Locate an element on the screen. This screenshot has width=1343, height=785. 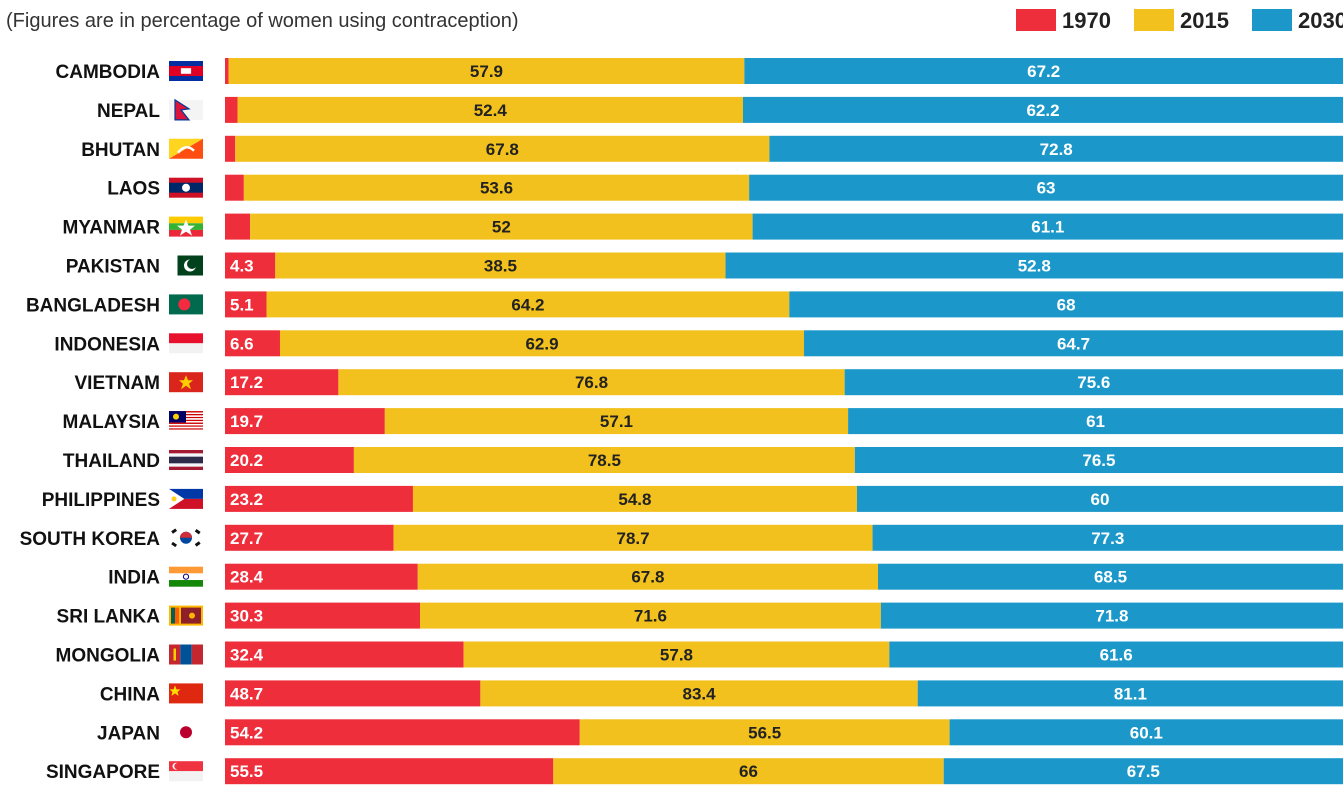
data-label-1970: 23.2 is located at coordinates (246, 499).